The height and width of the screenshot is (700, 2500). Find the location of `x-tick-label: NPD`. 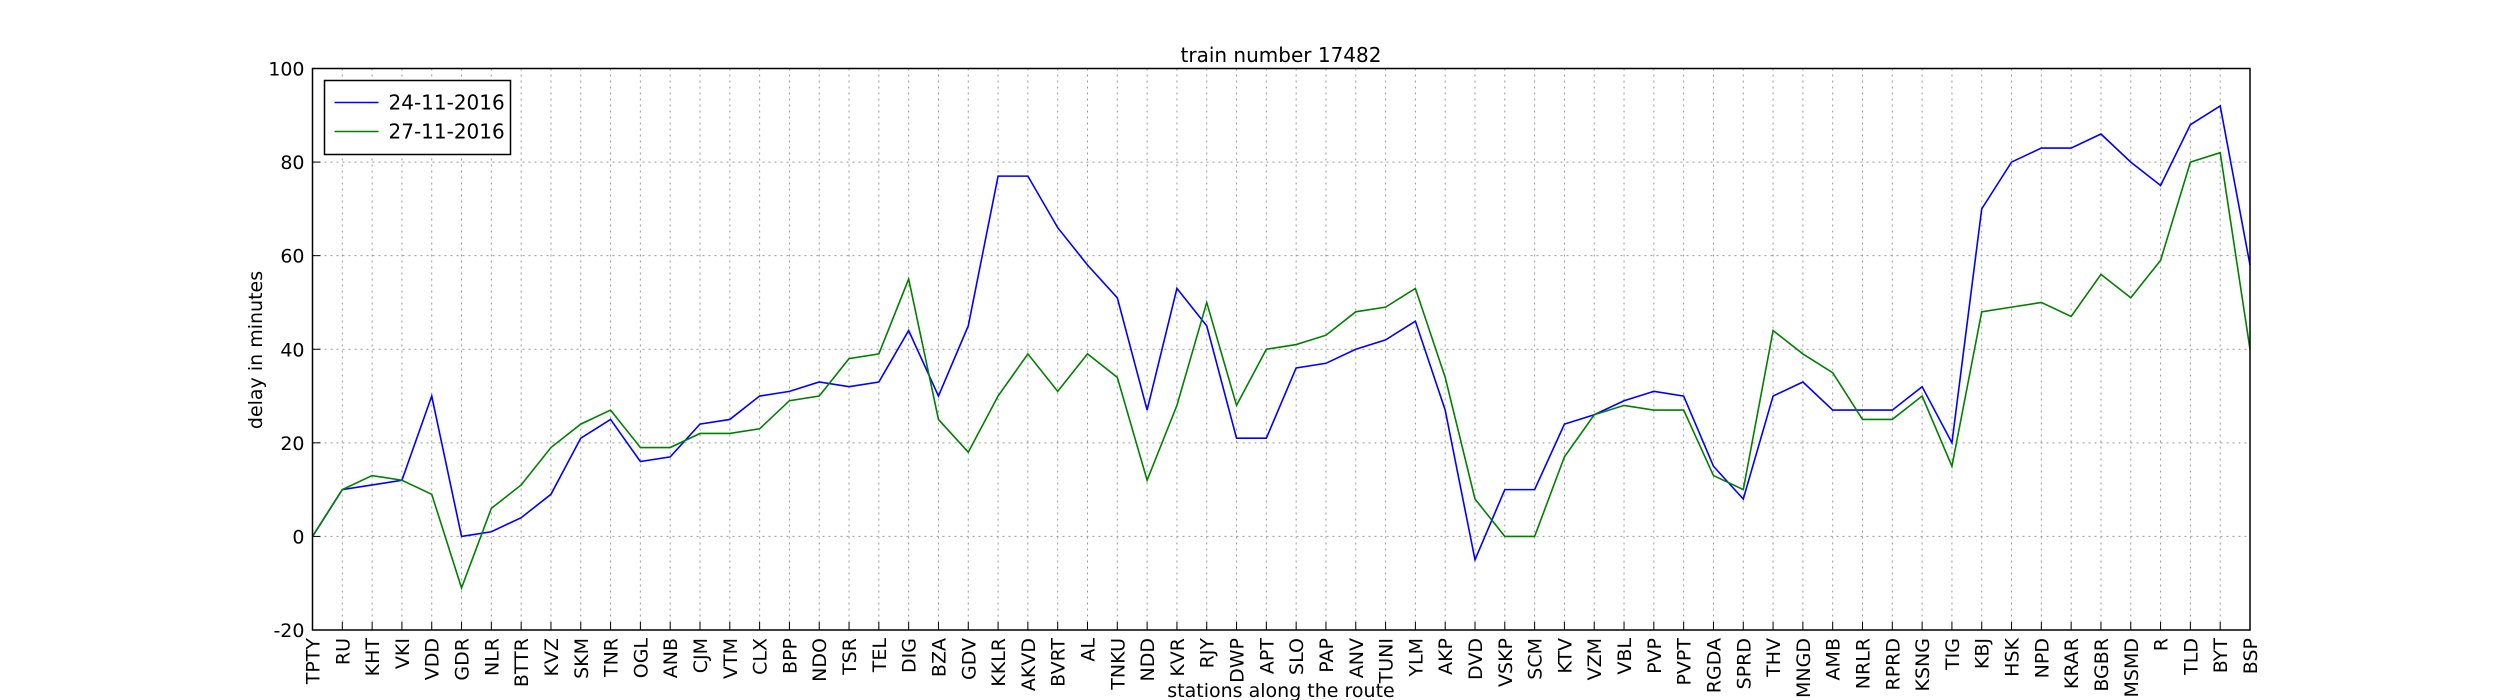

x-tick-label: NPD is located at coordinates (2042, 658).